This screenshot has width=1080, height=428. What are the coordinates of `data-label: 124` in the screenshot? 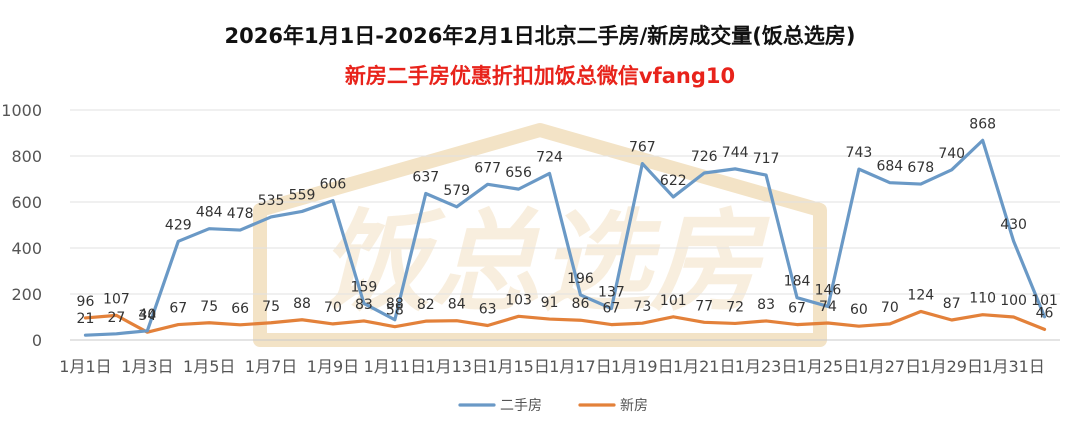 It's located at (920, 295).